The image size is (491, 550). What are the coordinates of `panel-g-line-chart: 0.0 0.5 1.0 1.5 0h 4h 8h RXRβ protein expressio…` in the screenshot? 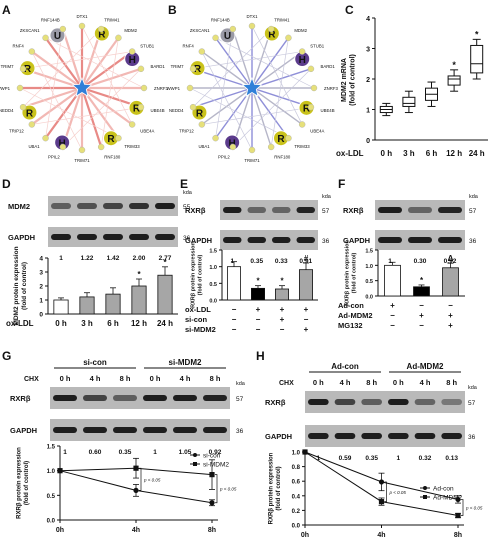 It's located at (126, 490).